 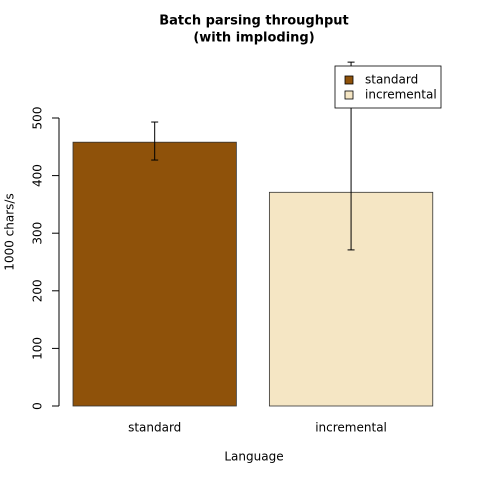 What do you see at coordinates (254, 21) in the screenshot?
I see `chart-title: Batch parsing throughput` at bounding box center [254, 21].